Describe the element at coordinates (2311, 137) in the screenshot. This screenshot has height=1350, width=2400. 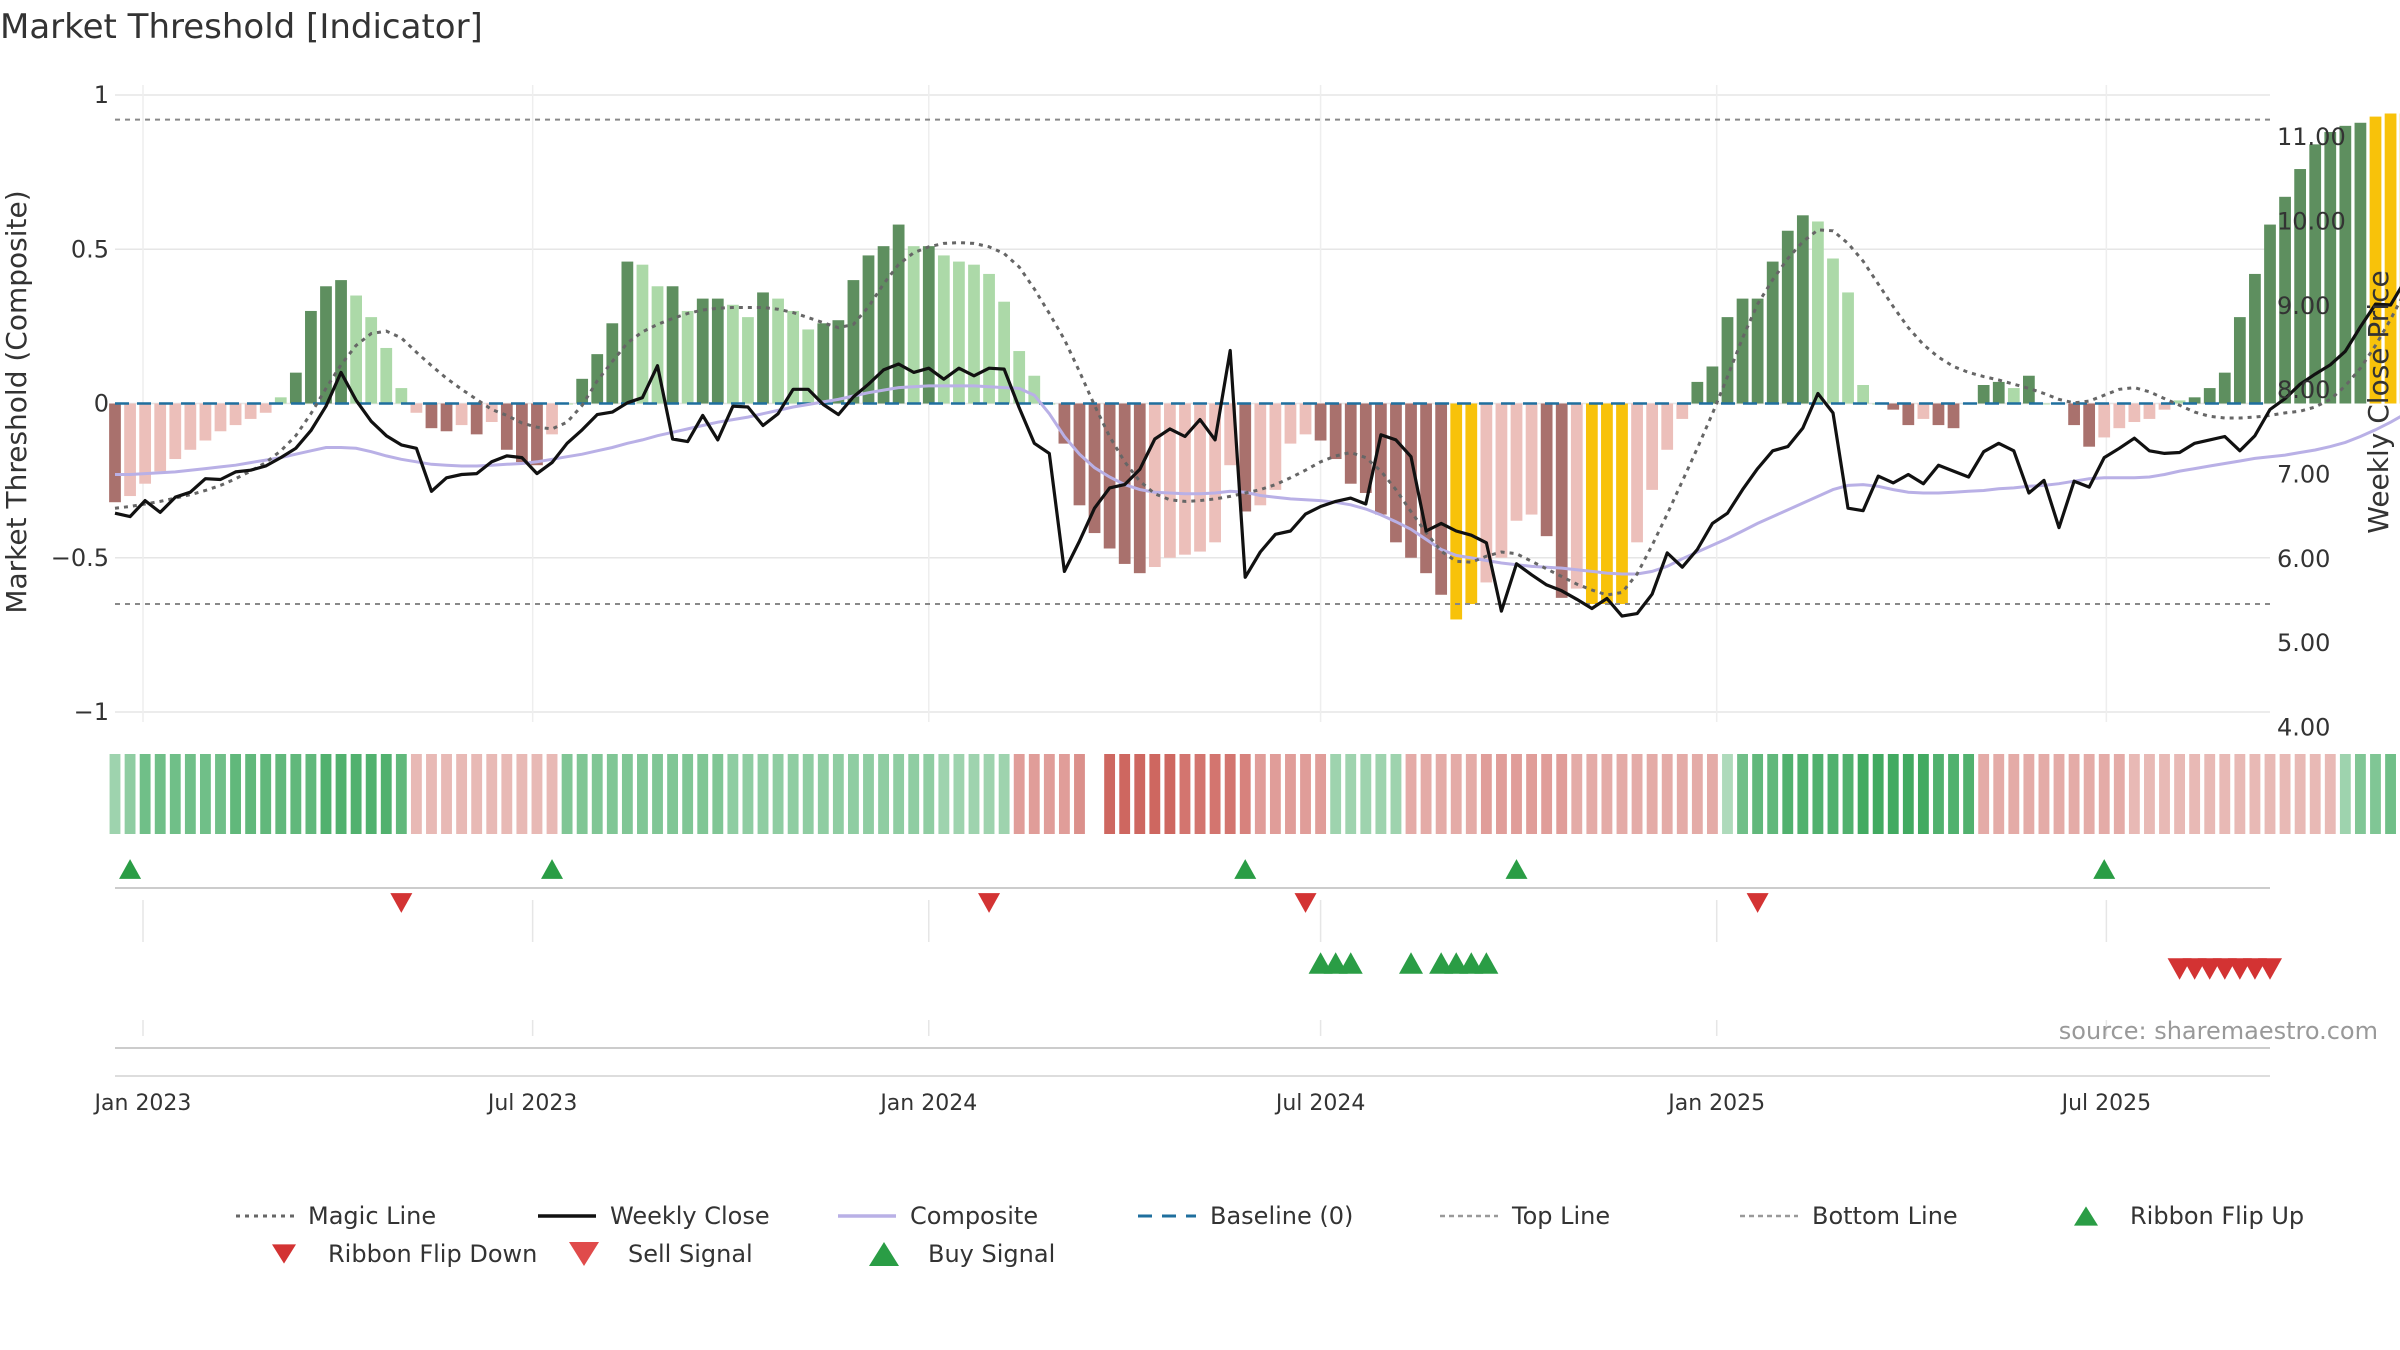
I see `right-tick-label: 11.00` at that location.